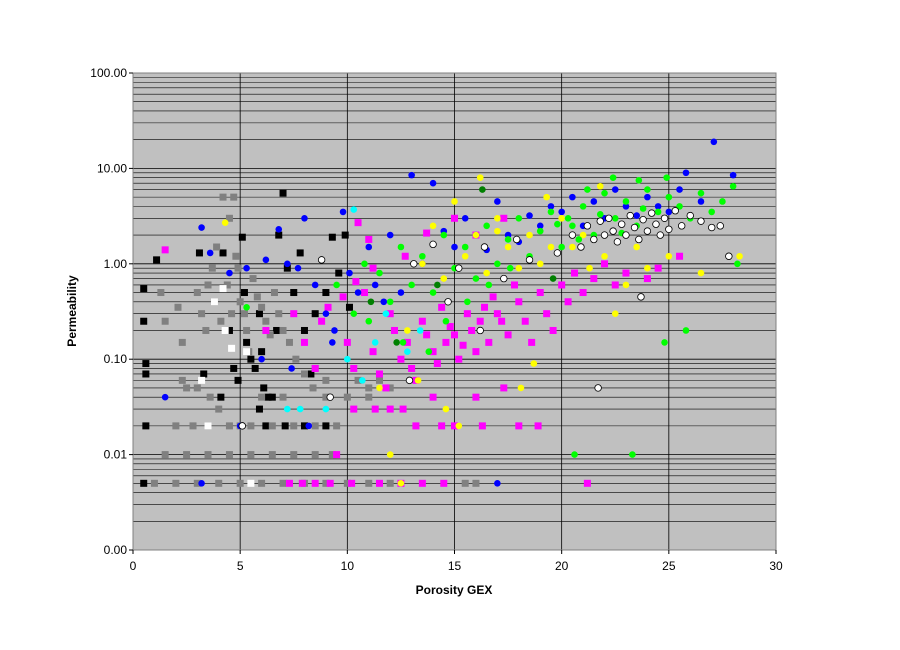 The height and width of the screenshot is (650, 900). I want to click on x-tick-label: 30, so click(776, 566).